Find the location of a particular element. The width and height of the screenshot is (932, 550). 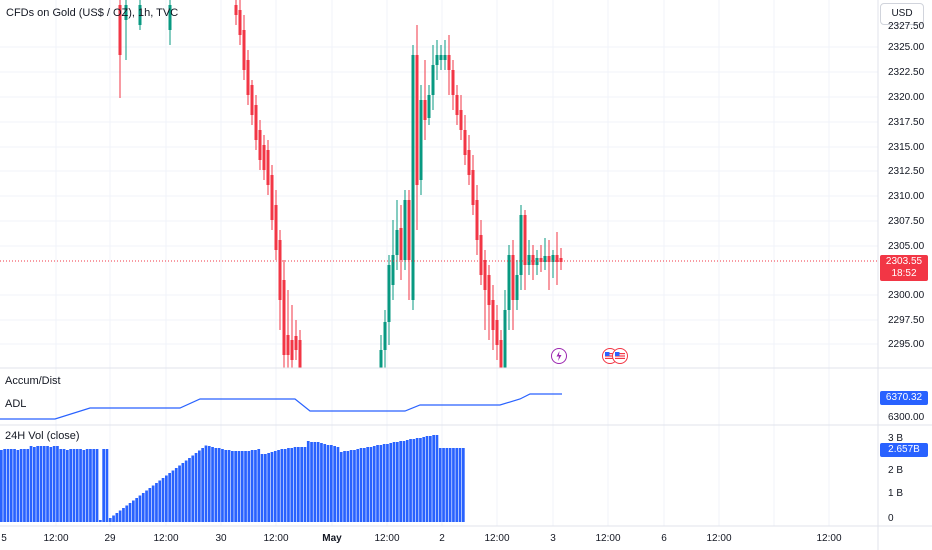

symbol-title: CFDs on Gold (US$ / OZ), 1h, TVC is located at coordinates (92, 13).